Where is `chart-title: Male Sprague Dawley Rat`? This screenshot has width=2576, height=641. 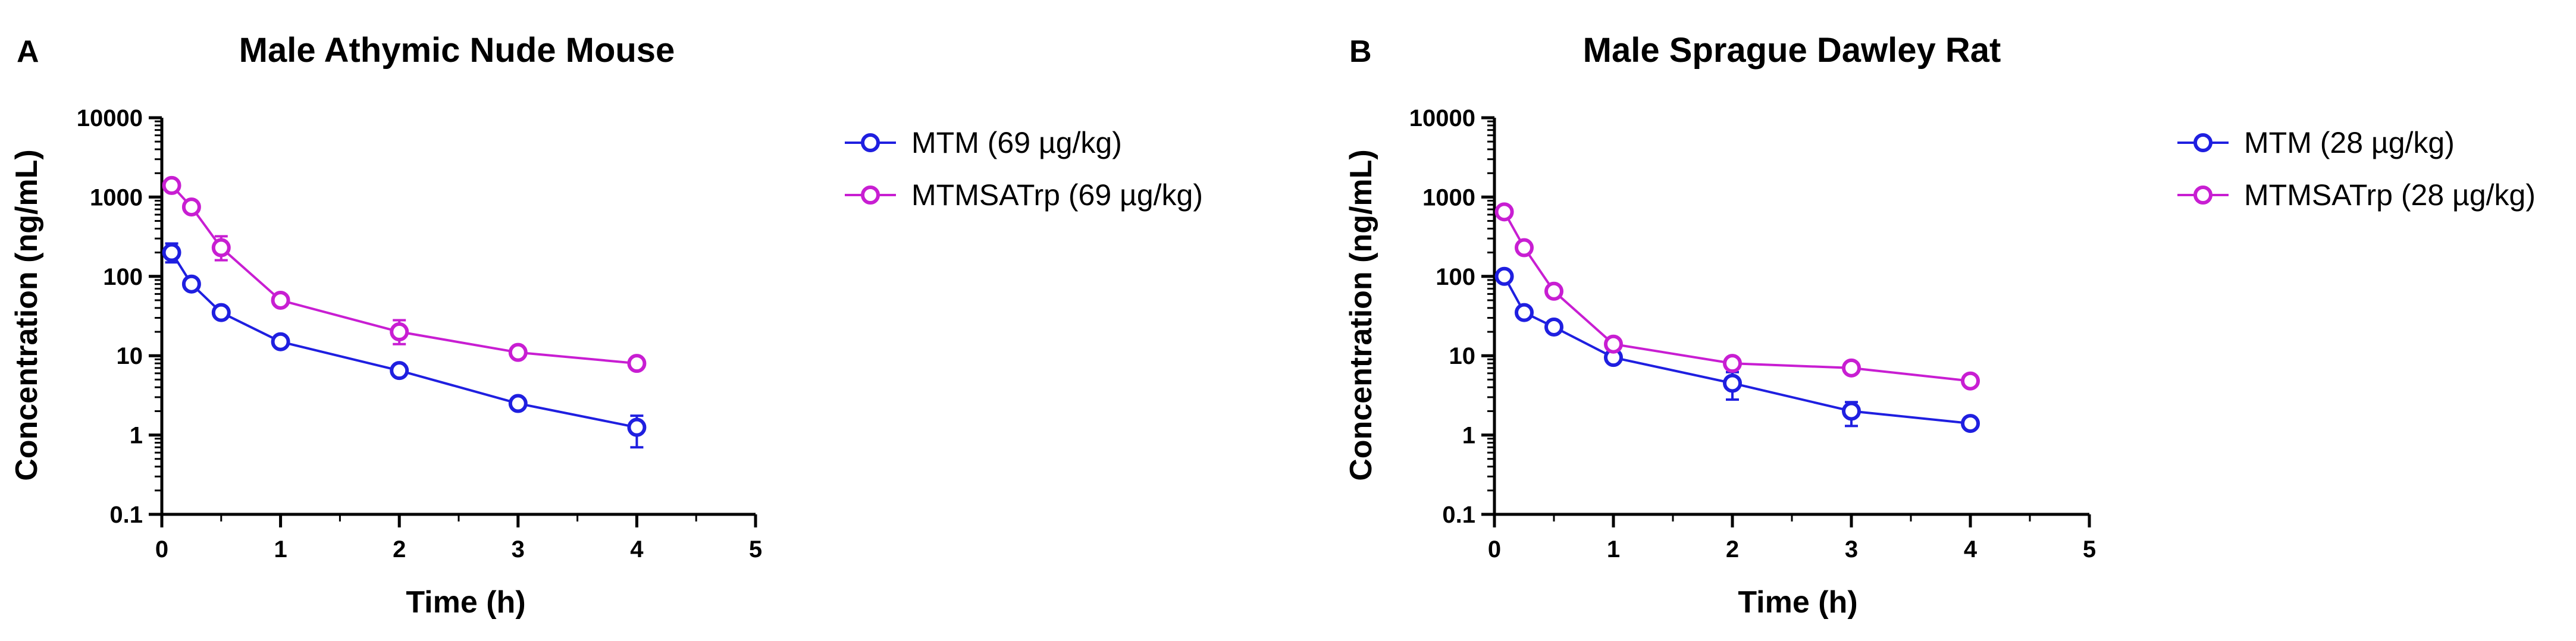 chart-title: Male Sprague Dawley Rat is located at coordinates (1792, 50).